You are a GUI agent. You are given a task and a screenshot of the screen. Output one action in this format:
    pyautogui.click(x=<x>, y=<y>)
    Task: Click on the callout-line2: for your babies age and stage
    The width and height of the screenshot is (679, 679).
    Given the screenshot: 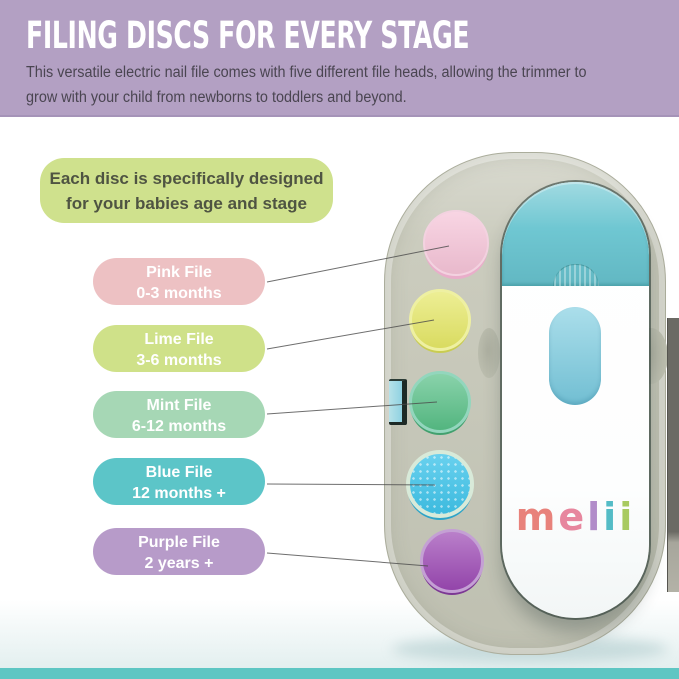 What is the action you would take?
    pyautogui.click(x=186, y=203)
    